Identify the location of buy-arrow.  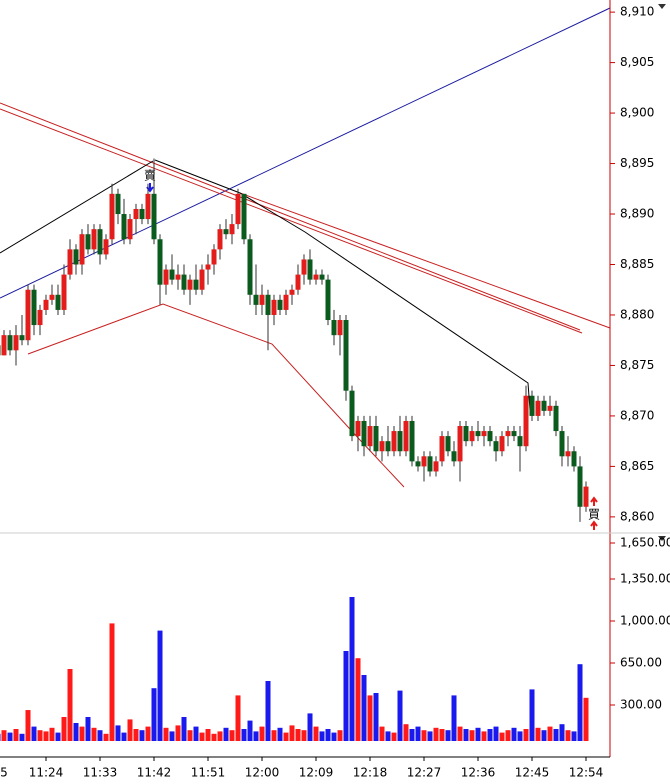
(594, 513).